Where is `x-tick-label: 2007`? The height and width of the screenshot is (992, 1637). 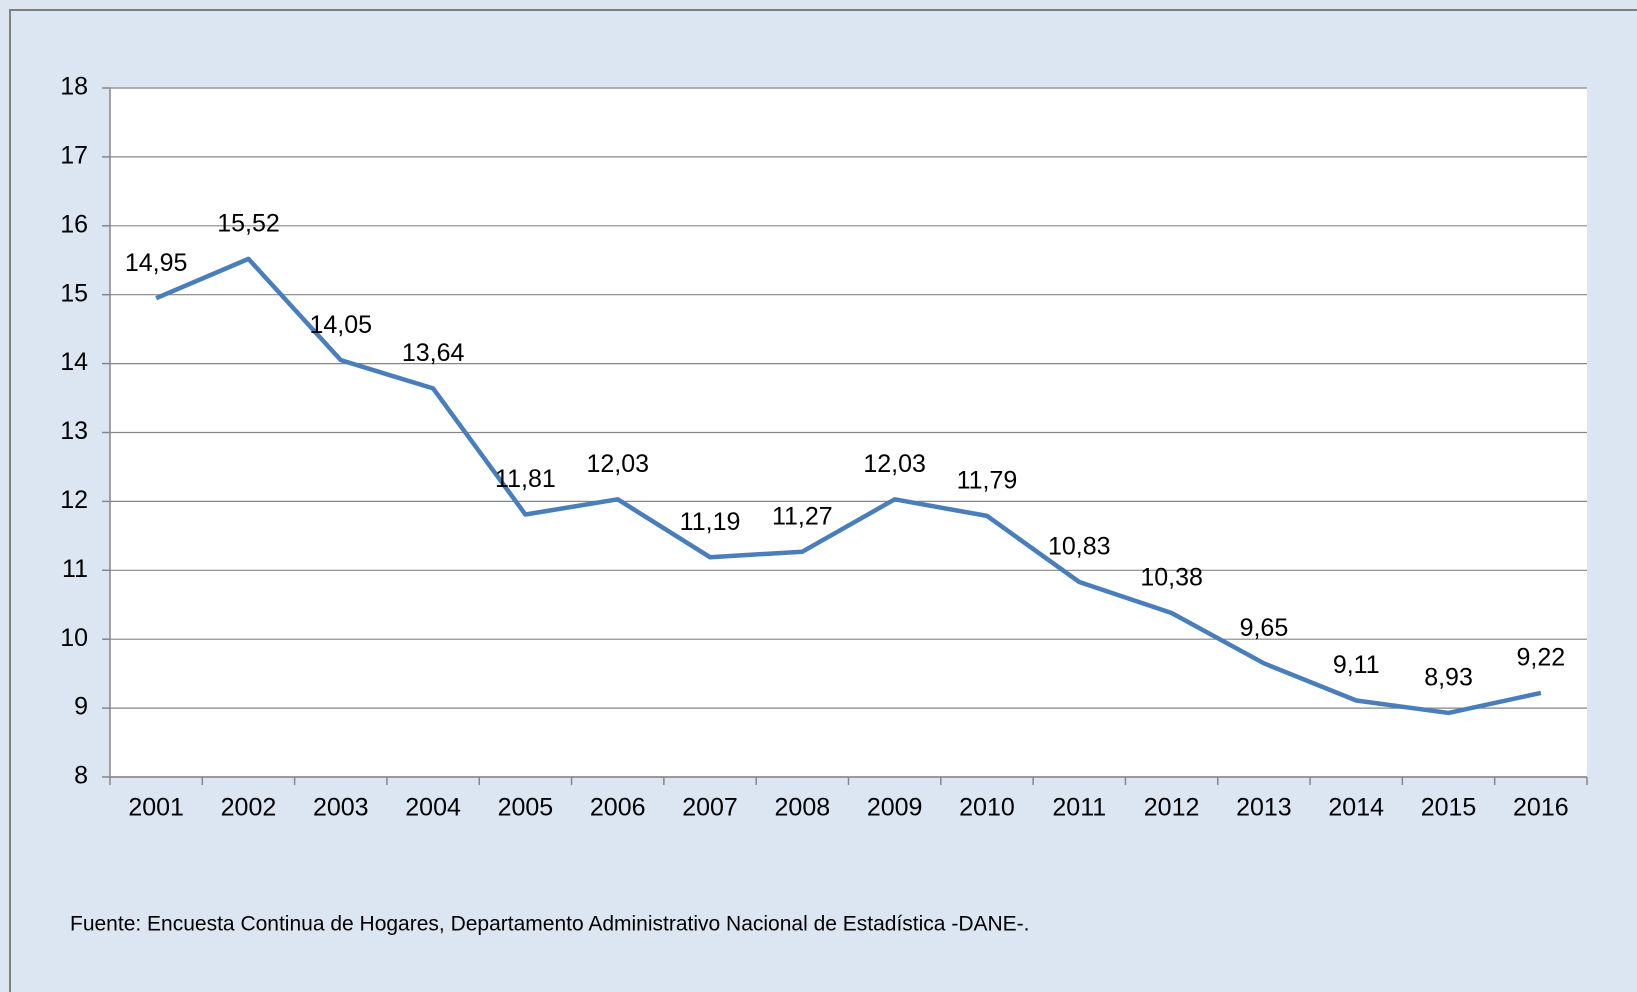
x-tick-label: 2007 is located at coordinates (710, 808).